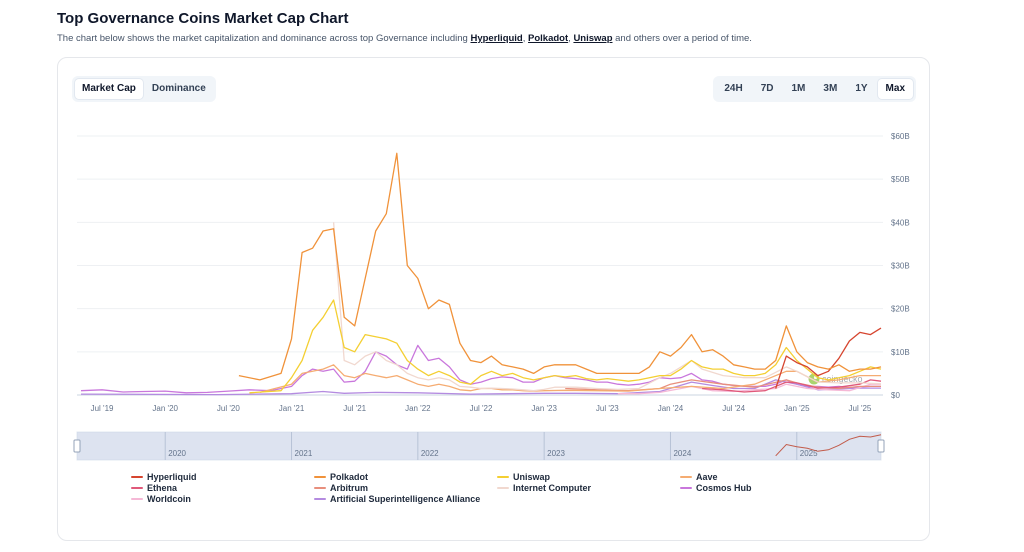 The height and width of the screenshot is (552, 1024). What do you see at coordinates (532, 476) in the screenshot?
I see `legend-label: Uniswap` at bounding box center [532, 476].